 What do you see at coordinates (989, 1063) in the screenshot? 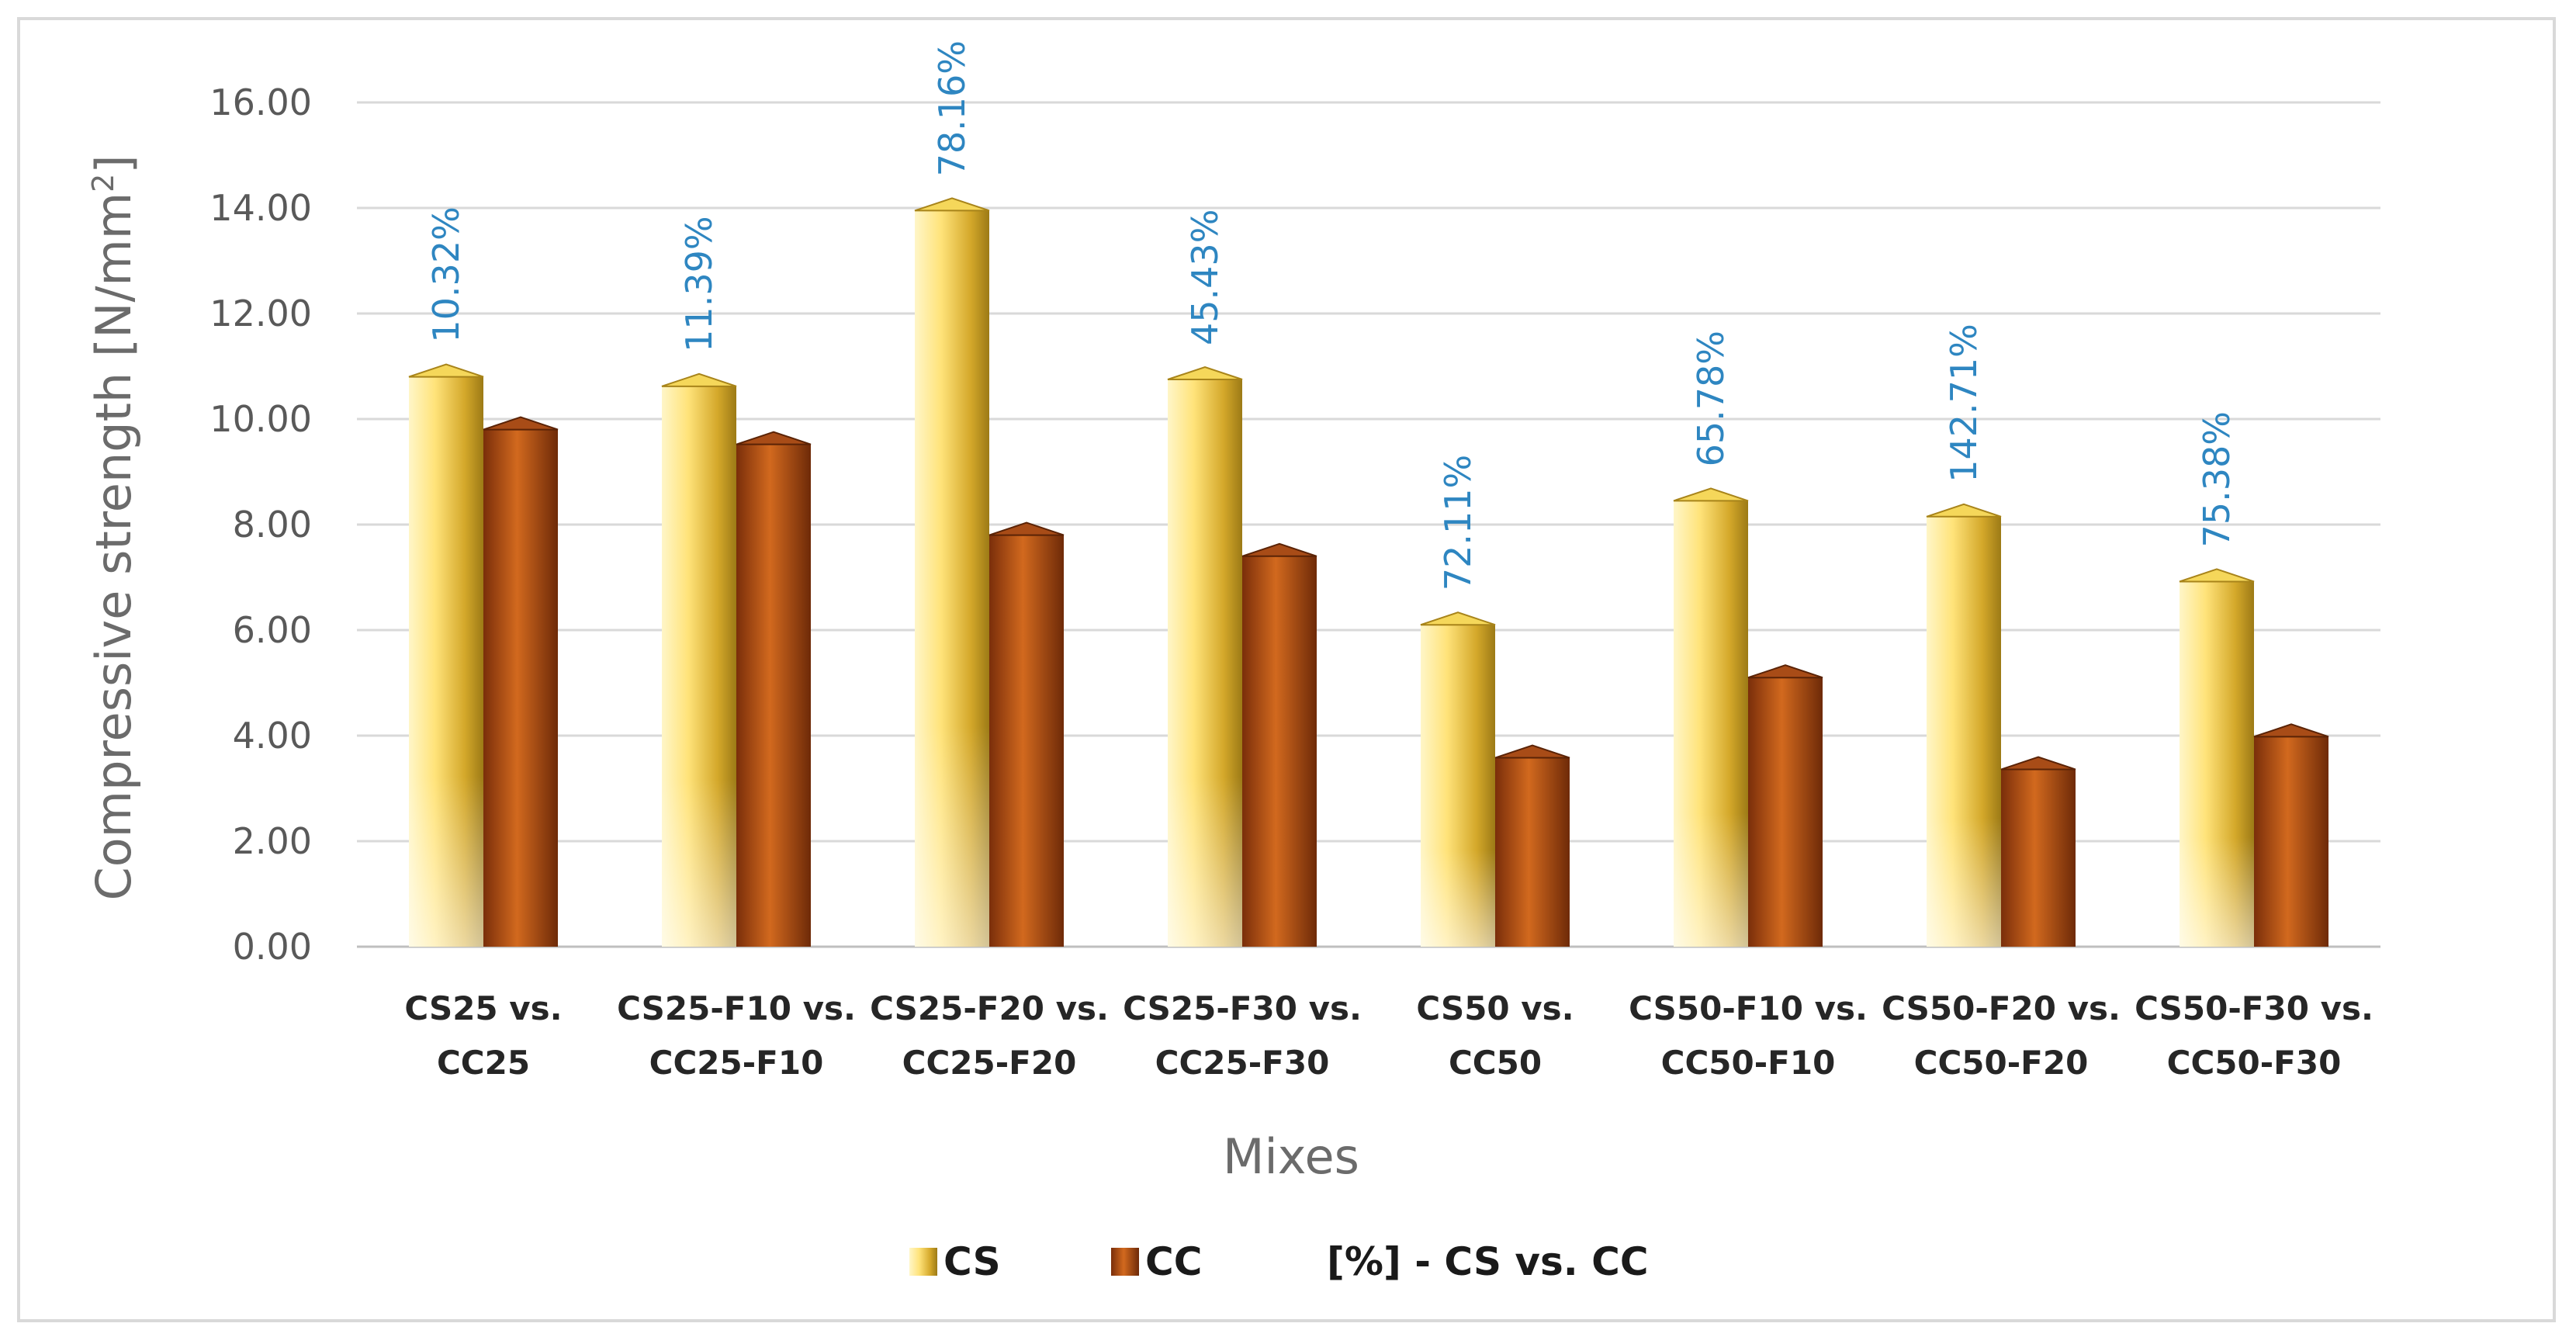
I see `x-category-label: CC25-F20` at bounding box center [989, 1063].